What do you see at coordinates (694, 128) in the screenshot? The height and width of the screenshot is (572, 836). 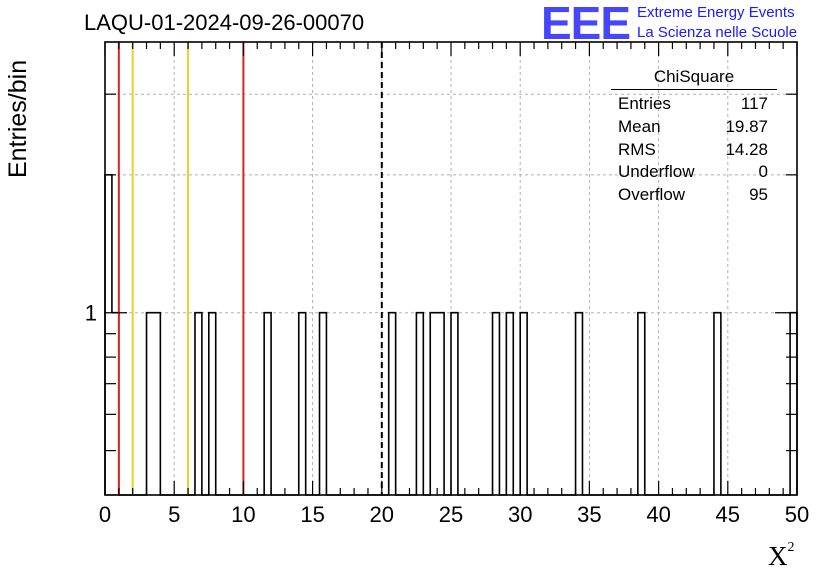 I see `stats-row-mean: Mean 19.87` at bounding box center [694, 128].